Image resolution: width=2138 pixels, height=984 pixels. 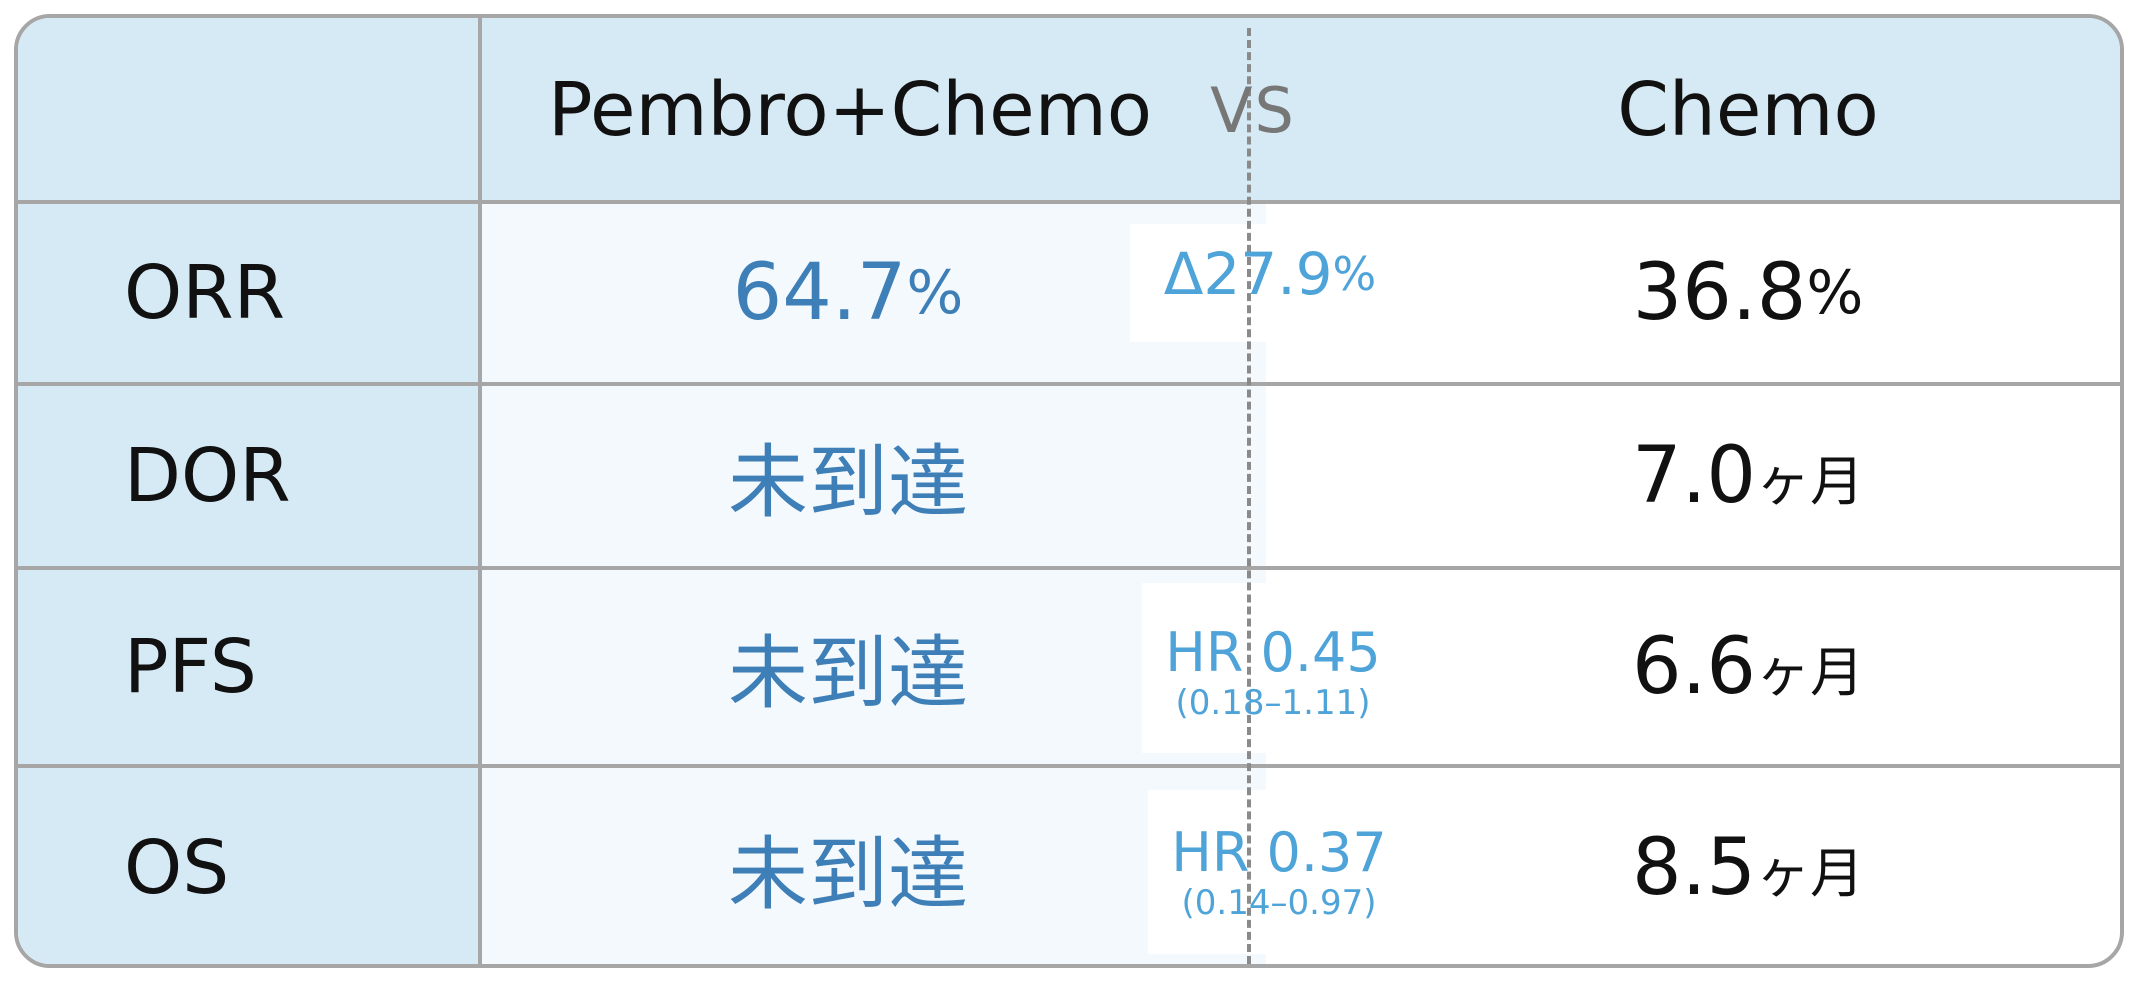 What do you see at coordinates (1719, 293) in the screenshot?
I see `orr-chemo-number: 36.8` at bounding box center [1719, 293].